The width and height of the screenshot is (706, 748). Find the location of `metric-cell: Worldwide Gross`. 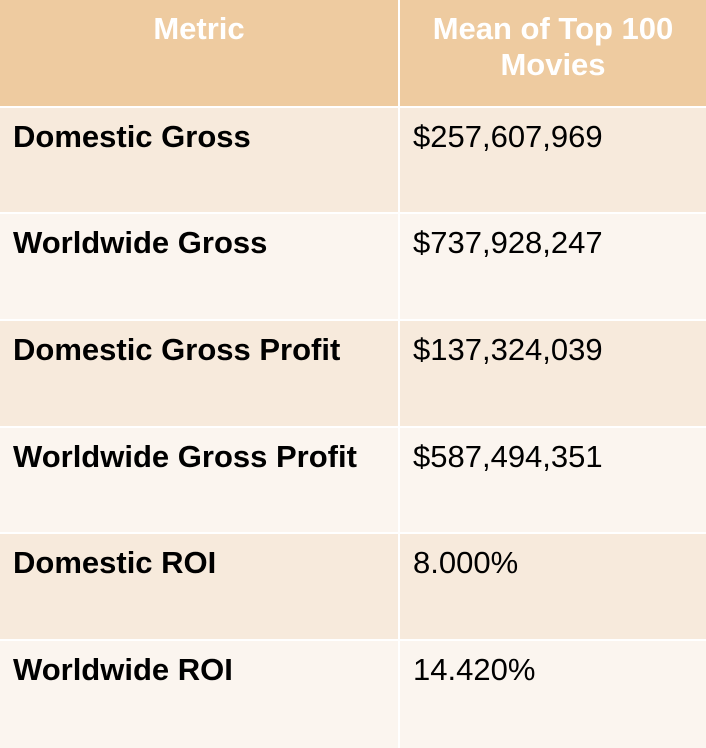

metric-cell: Worldwide Gross is located at coordinates (199, 266).